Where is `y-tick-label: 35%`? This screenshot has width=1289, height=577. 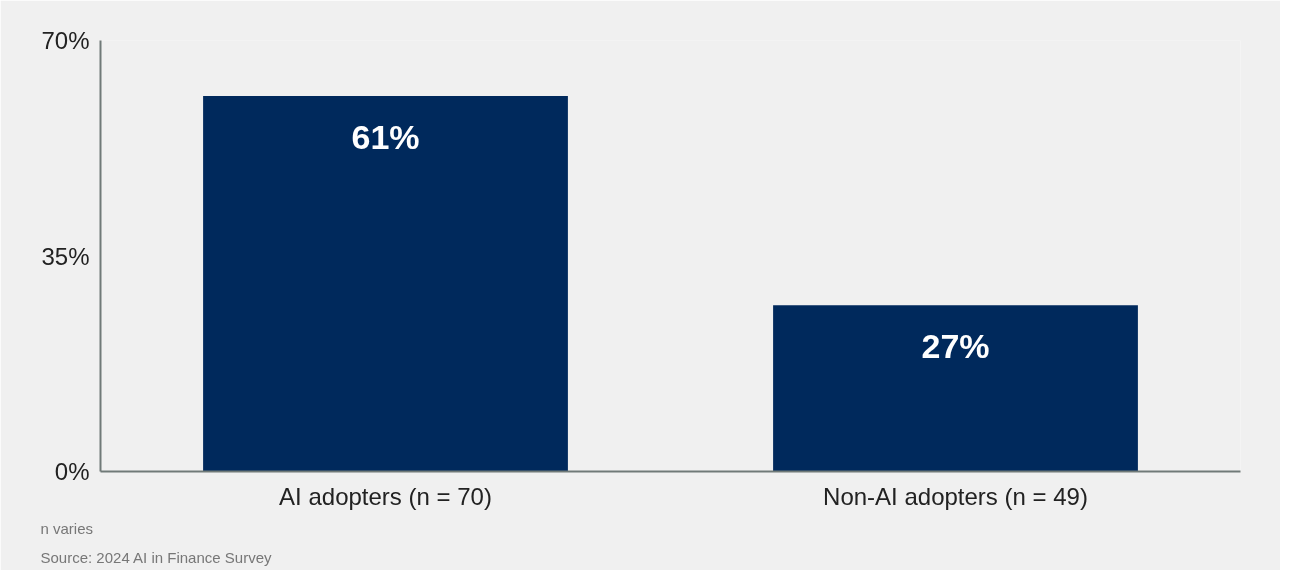 y-tick-label: 35% is located at coordinates (65, 256).